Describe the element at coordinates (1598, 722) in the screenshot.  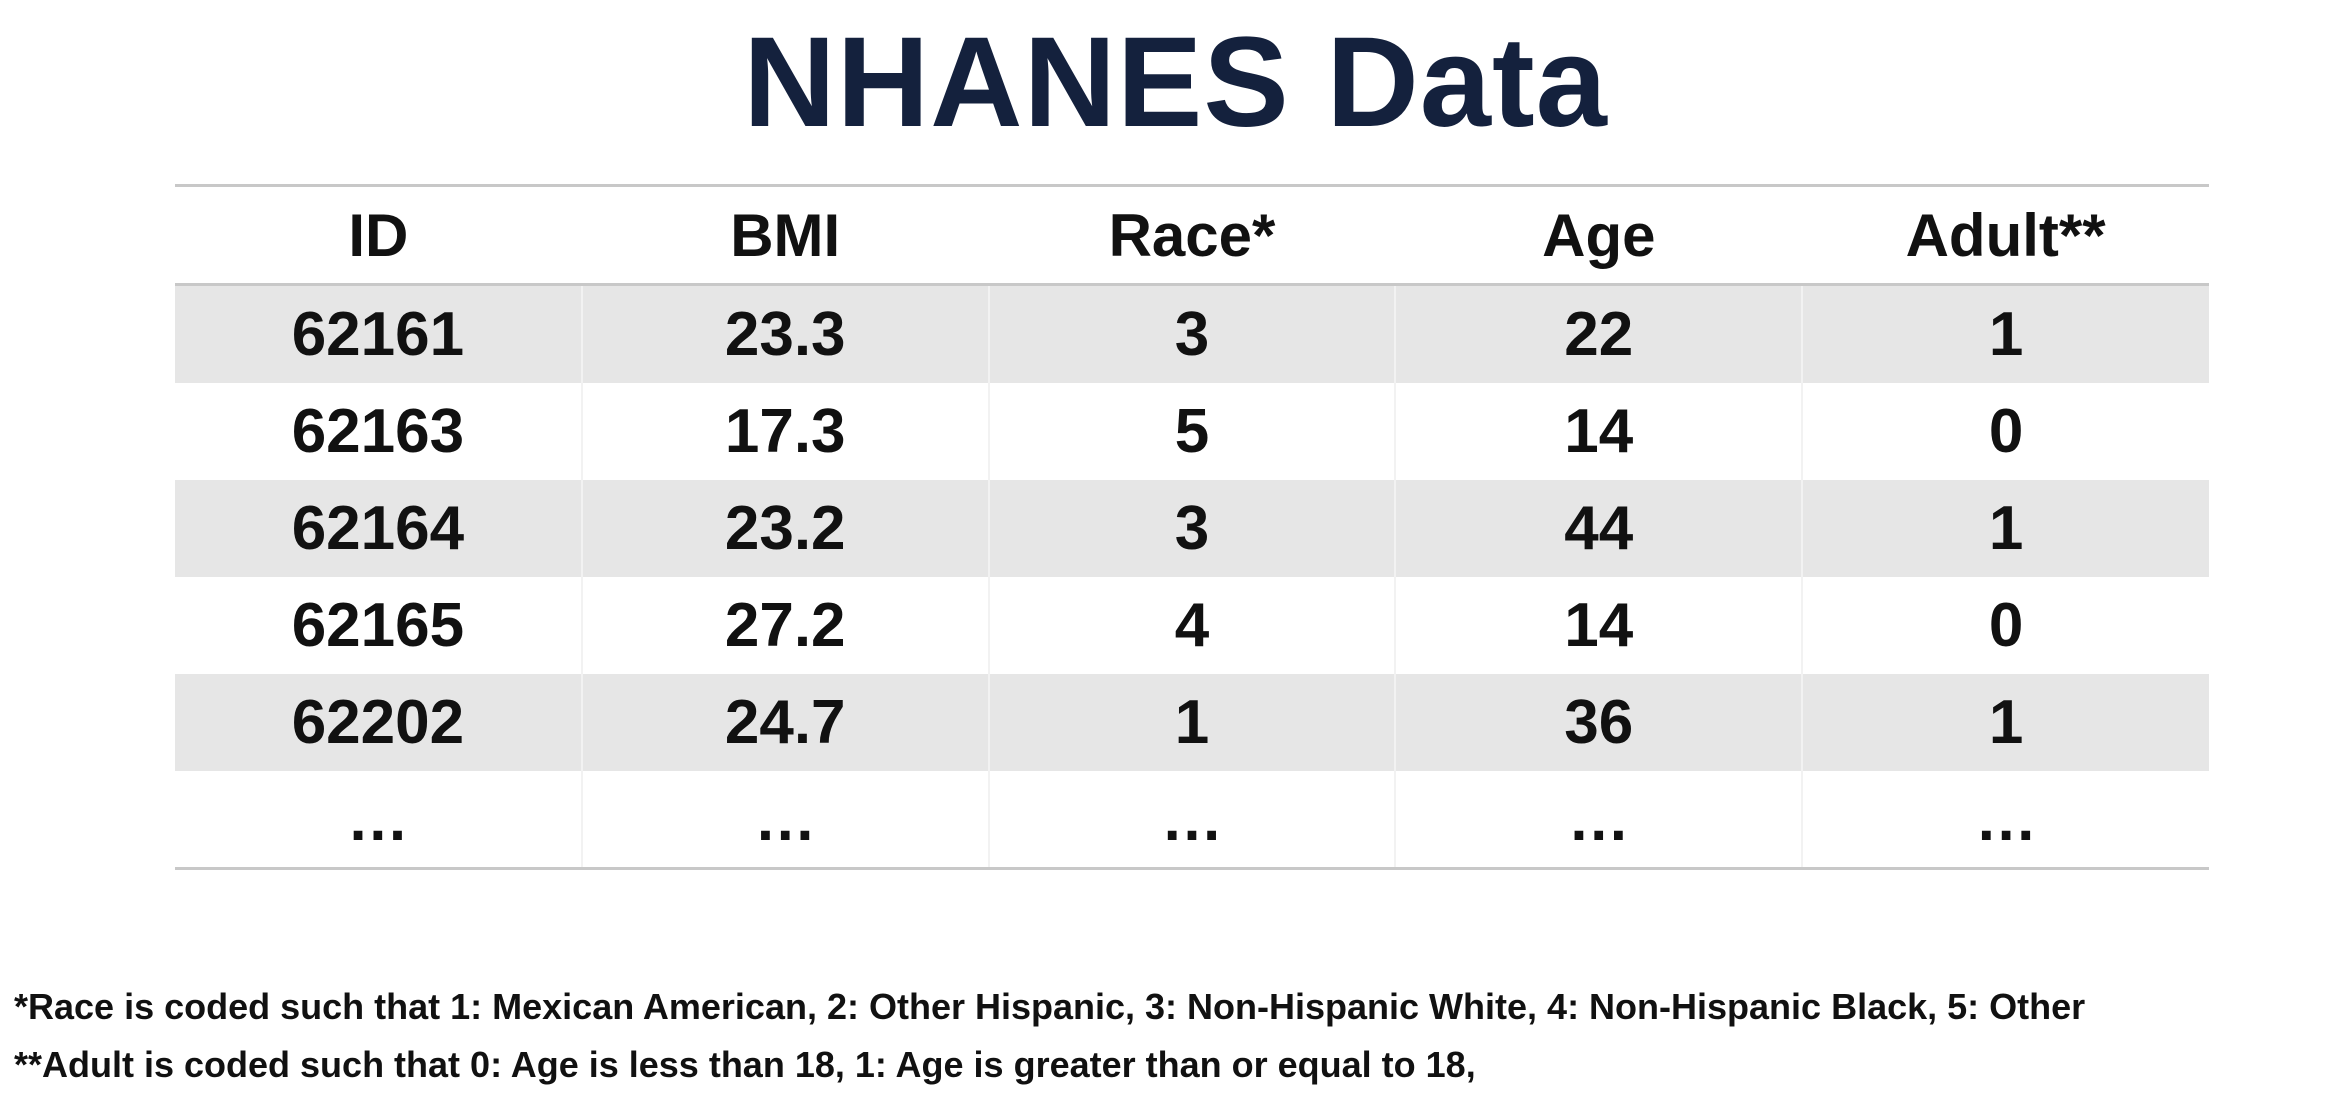
I see `cell-age: 36` at that location.